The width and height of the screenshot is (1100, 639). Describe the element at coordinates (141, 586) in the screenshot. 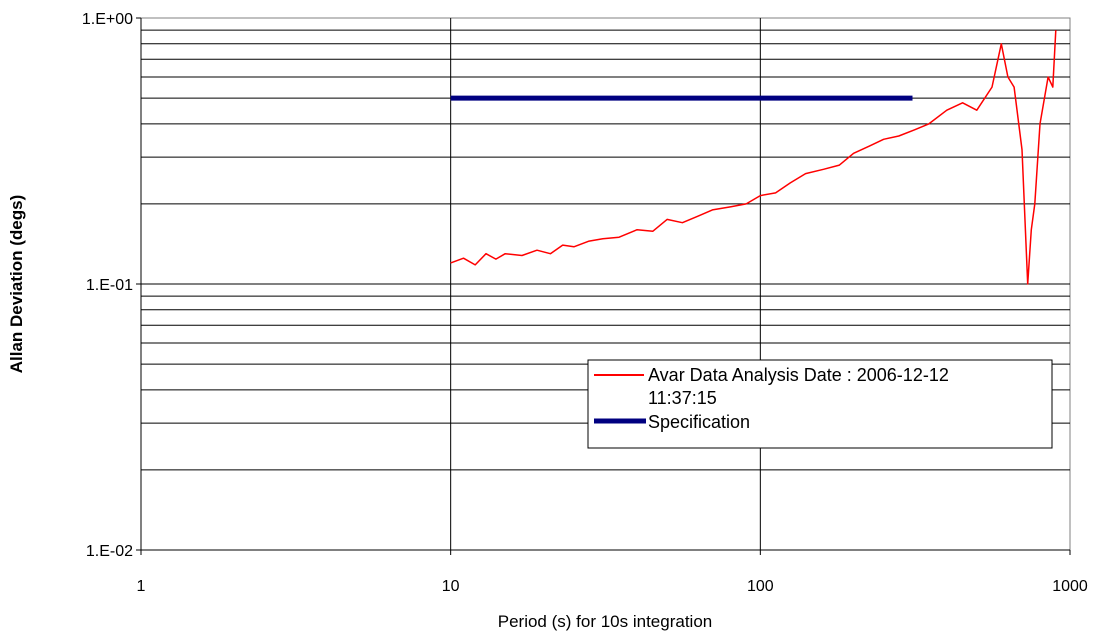

I see `x-tick-label: 1` at that location.